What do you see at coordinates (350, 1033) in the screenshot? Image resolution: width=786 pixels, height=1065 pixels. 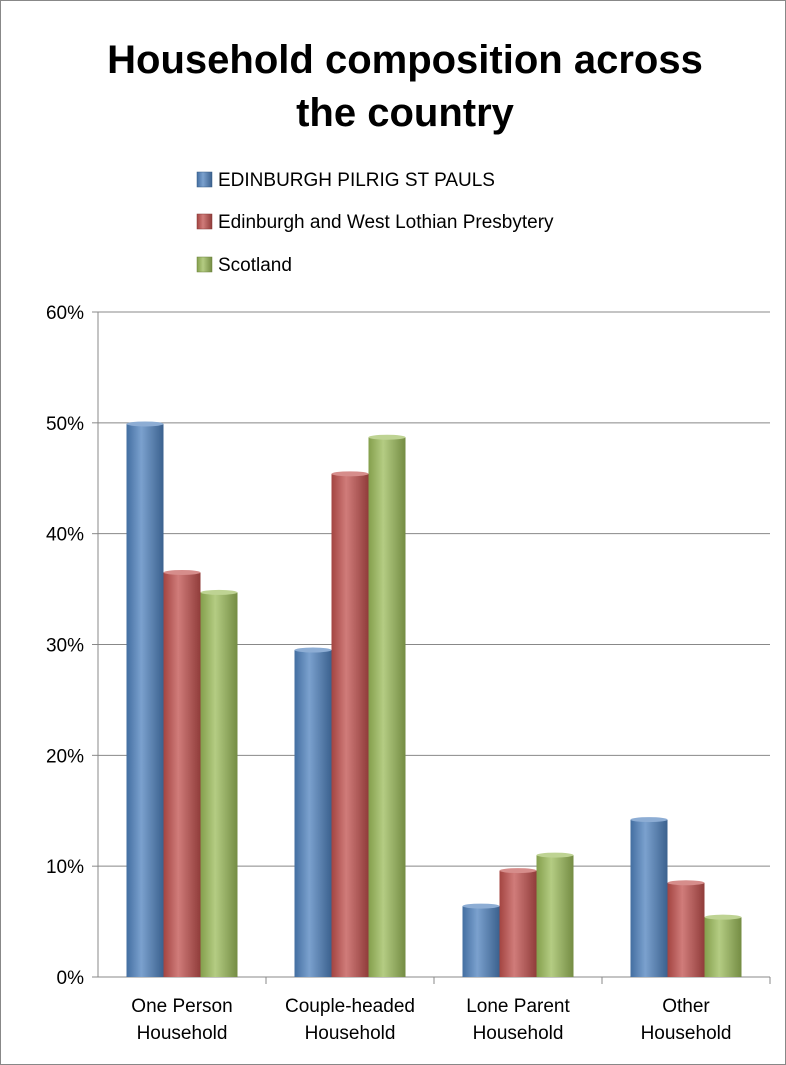 I see `x-category-label-1-line-1: Household` at bounding box center [350, 1033].